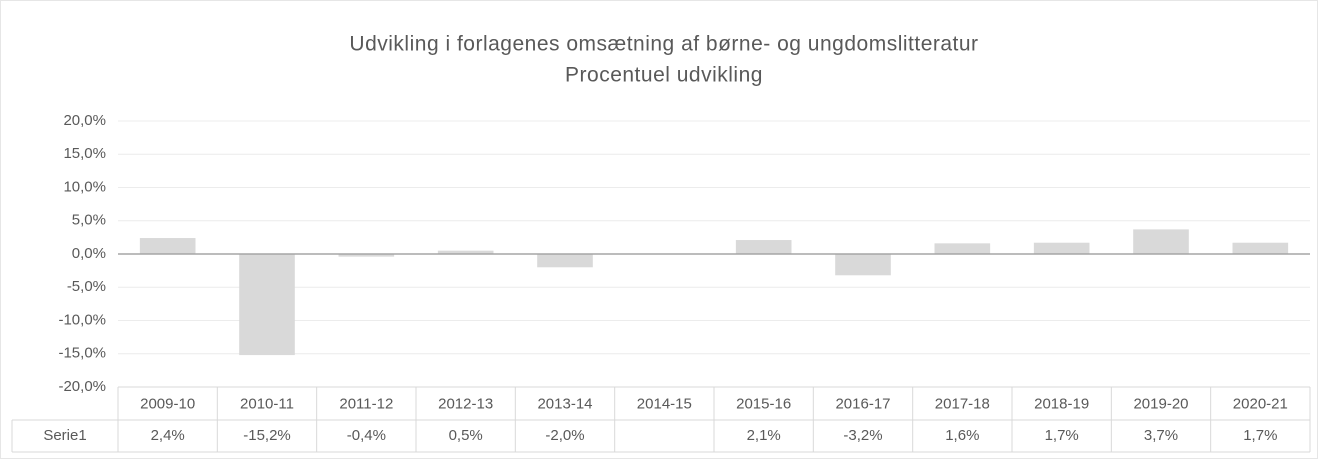 Image resolution: width=1319 pixels, height=460 pixels. I want to click on x-tick-label: 2018-19, so click(1061, 403).